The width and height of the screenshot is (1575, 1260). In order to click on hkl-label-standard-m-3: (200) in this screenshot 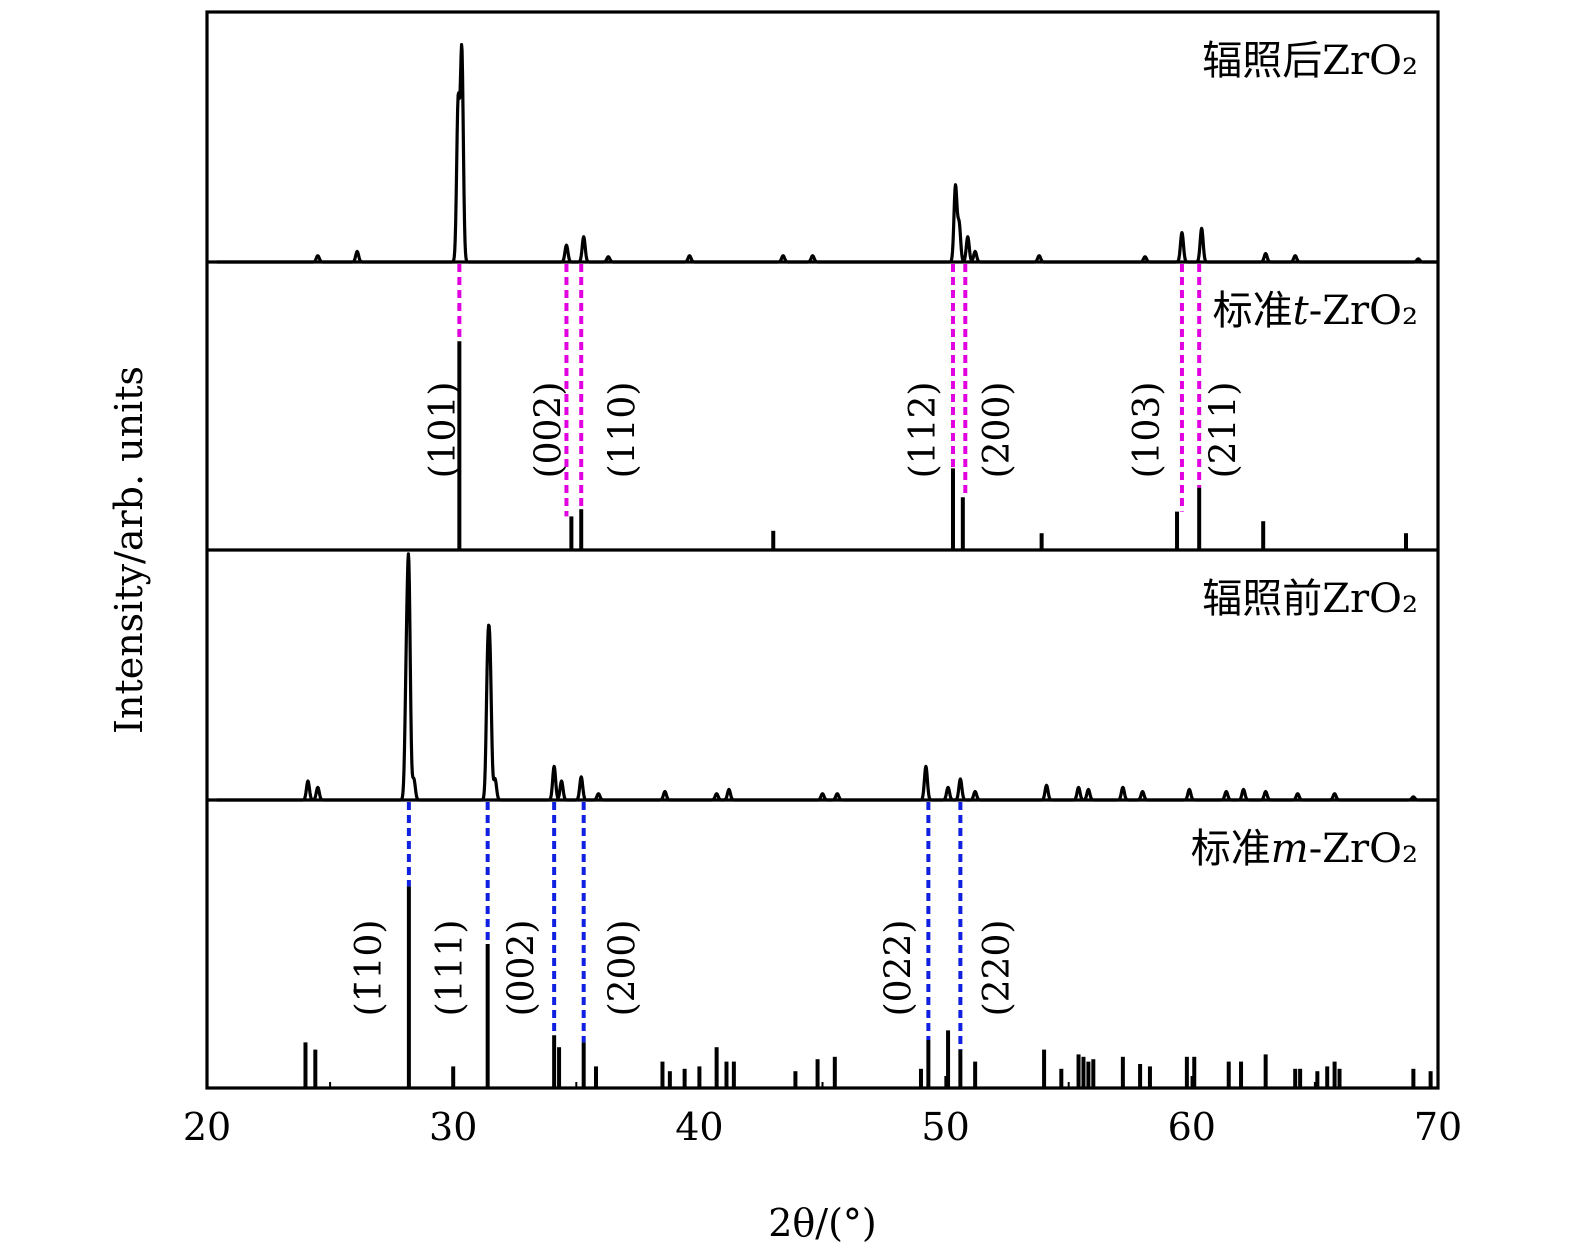, I will do `click(623, 968)`.